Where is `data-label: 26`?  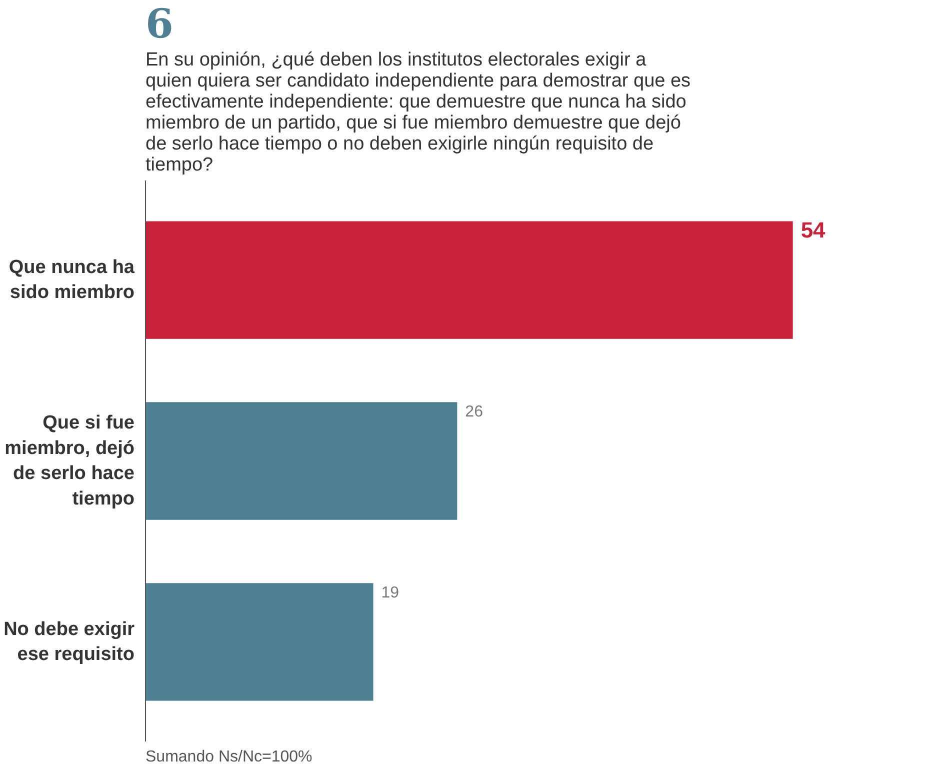
data-label: 26 is located at coordinates (474, 411).